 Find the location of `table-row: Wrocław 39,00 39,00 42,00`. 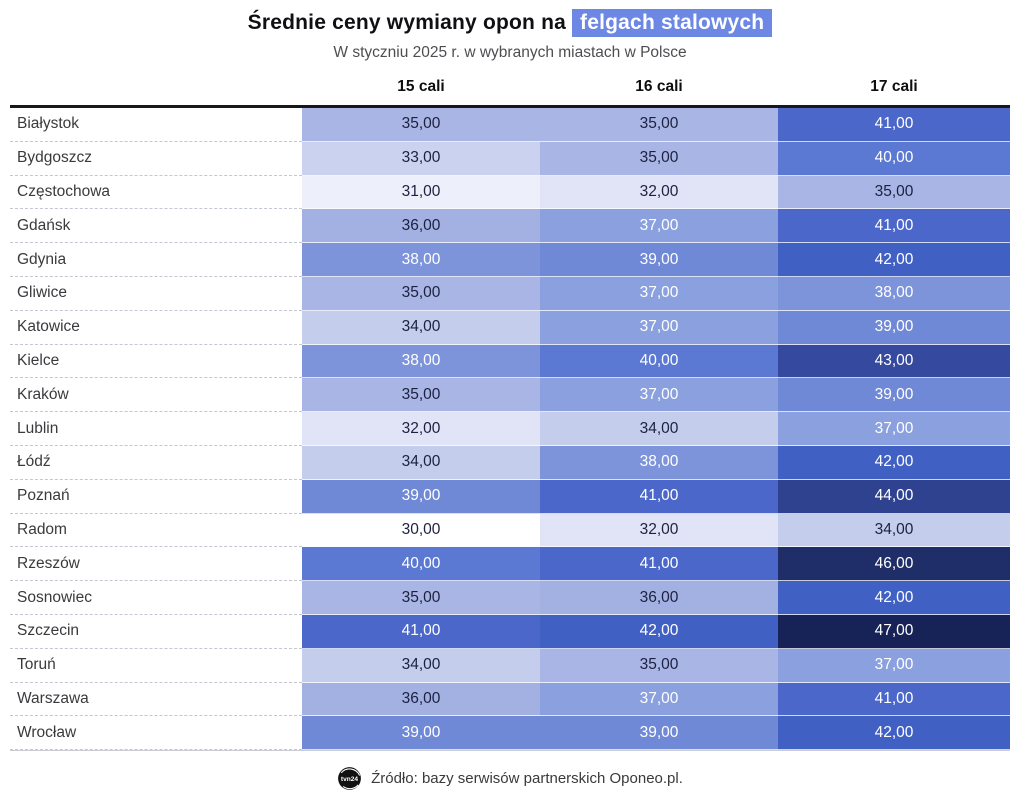

table-row: Wrocław 39,00 39,00 42,00 is located at coordinates (510, 733).